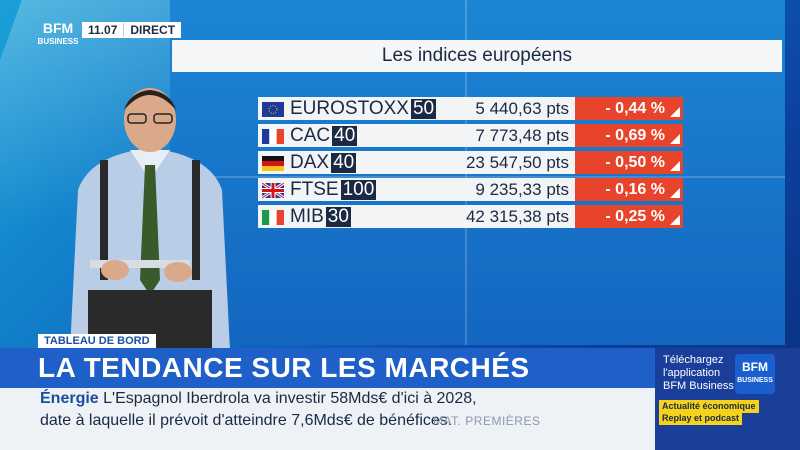 This screenshot has height=450, width=800. I want to click on index-name-cell: EUROSTOXX 50, so click(360, 108).